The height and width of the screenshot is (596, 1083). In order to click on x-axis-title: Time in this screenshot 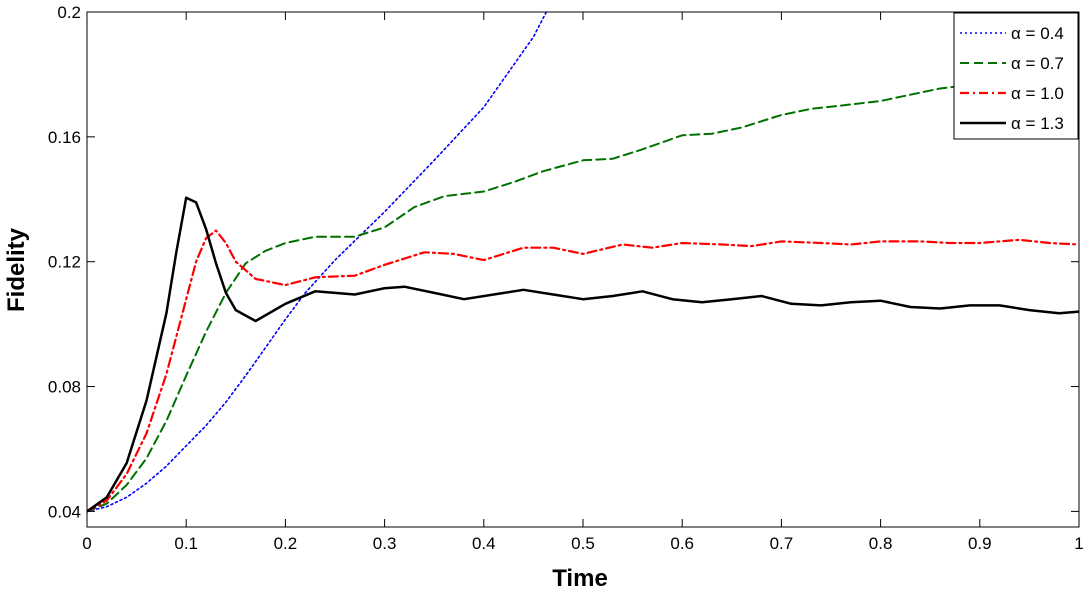, I will do `click(580, 578)`.